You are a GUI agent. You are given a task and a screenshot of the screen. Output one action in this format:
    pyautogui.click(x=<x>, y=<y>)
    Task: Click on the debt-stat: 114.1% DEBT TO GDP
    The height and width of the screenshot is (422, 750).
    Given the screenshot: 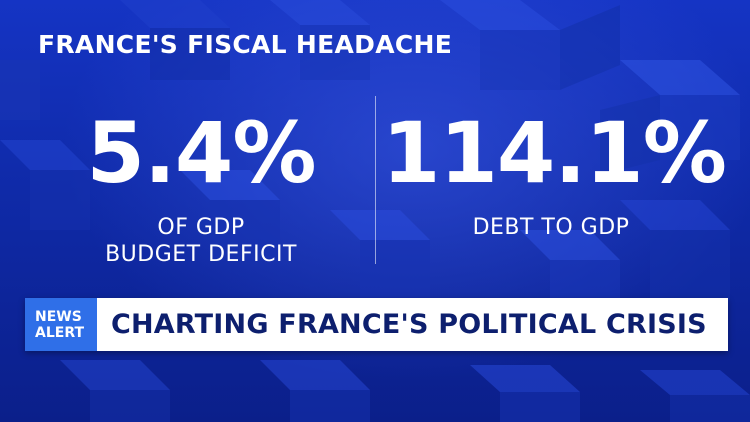 What is the action you would take?
    pyautogui.click(x=554, y=172)
    